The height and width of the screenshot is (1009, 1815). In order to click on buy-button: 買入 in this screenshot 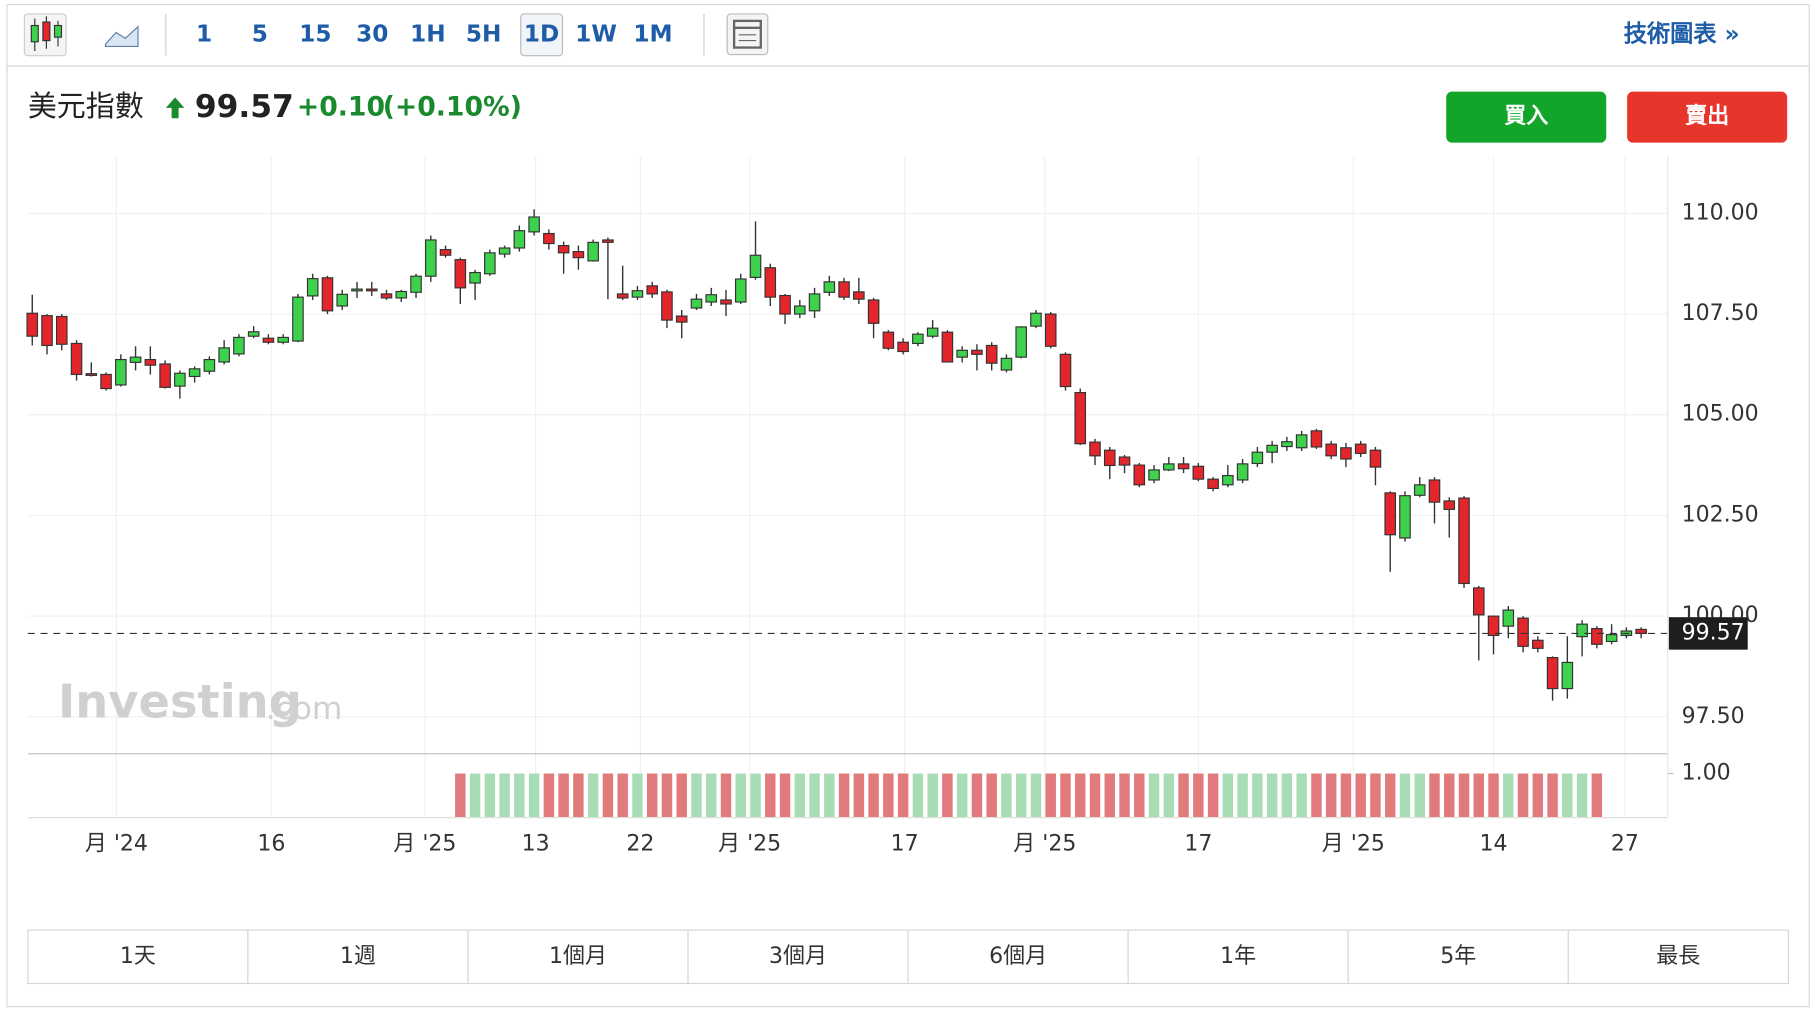, I will do `click(1526, 117)`.